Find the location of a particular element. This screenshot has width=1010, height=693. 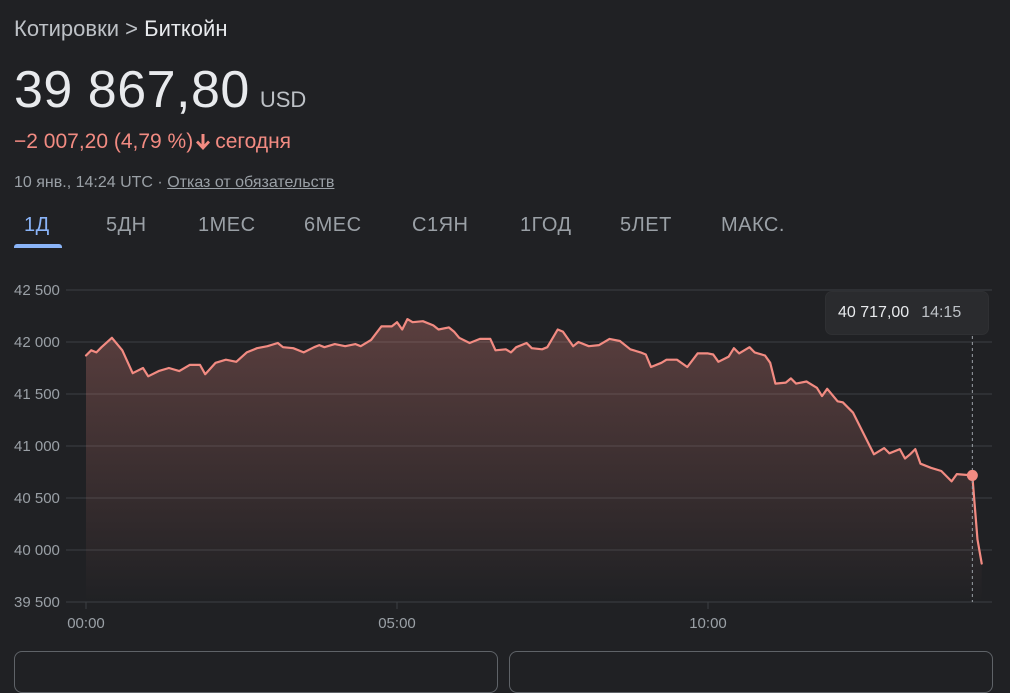

tab-1d: 1Д is located at coordinates (38, 231).